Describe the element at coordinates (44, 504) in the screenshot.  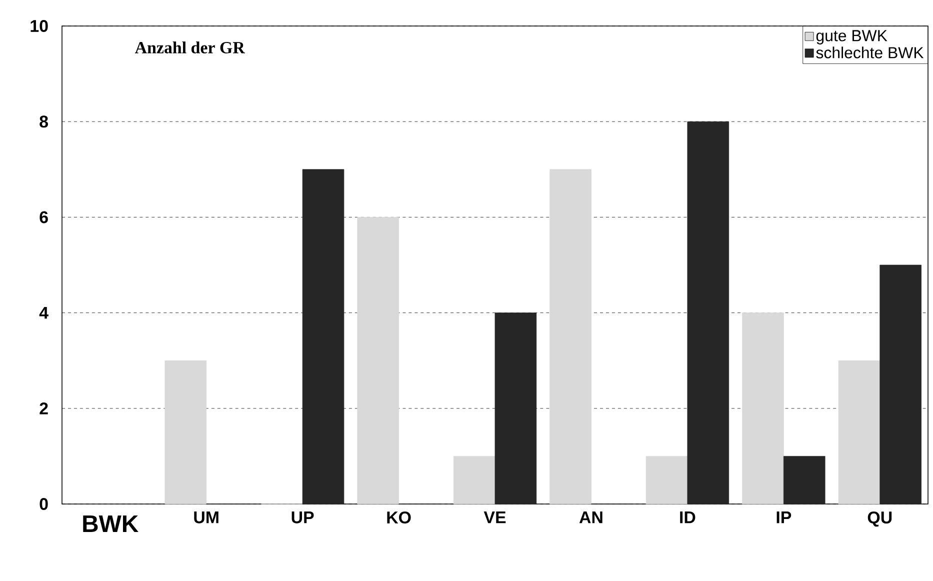
I see `y-tick-label: 0` at that location.